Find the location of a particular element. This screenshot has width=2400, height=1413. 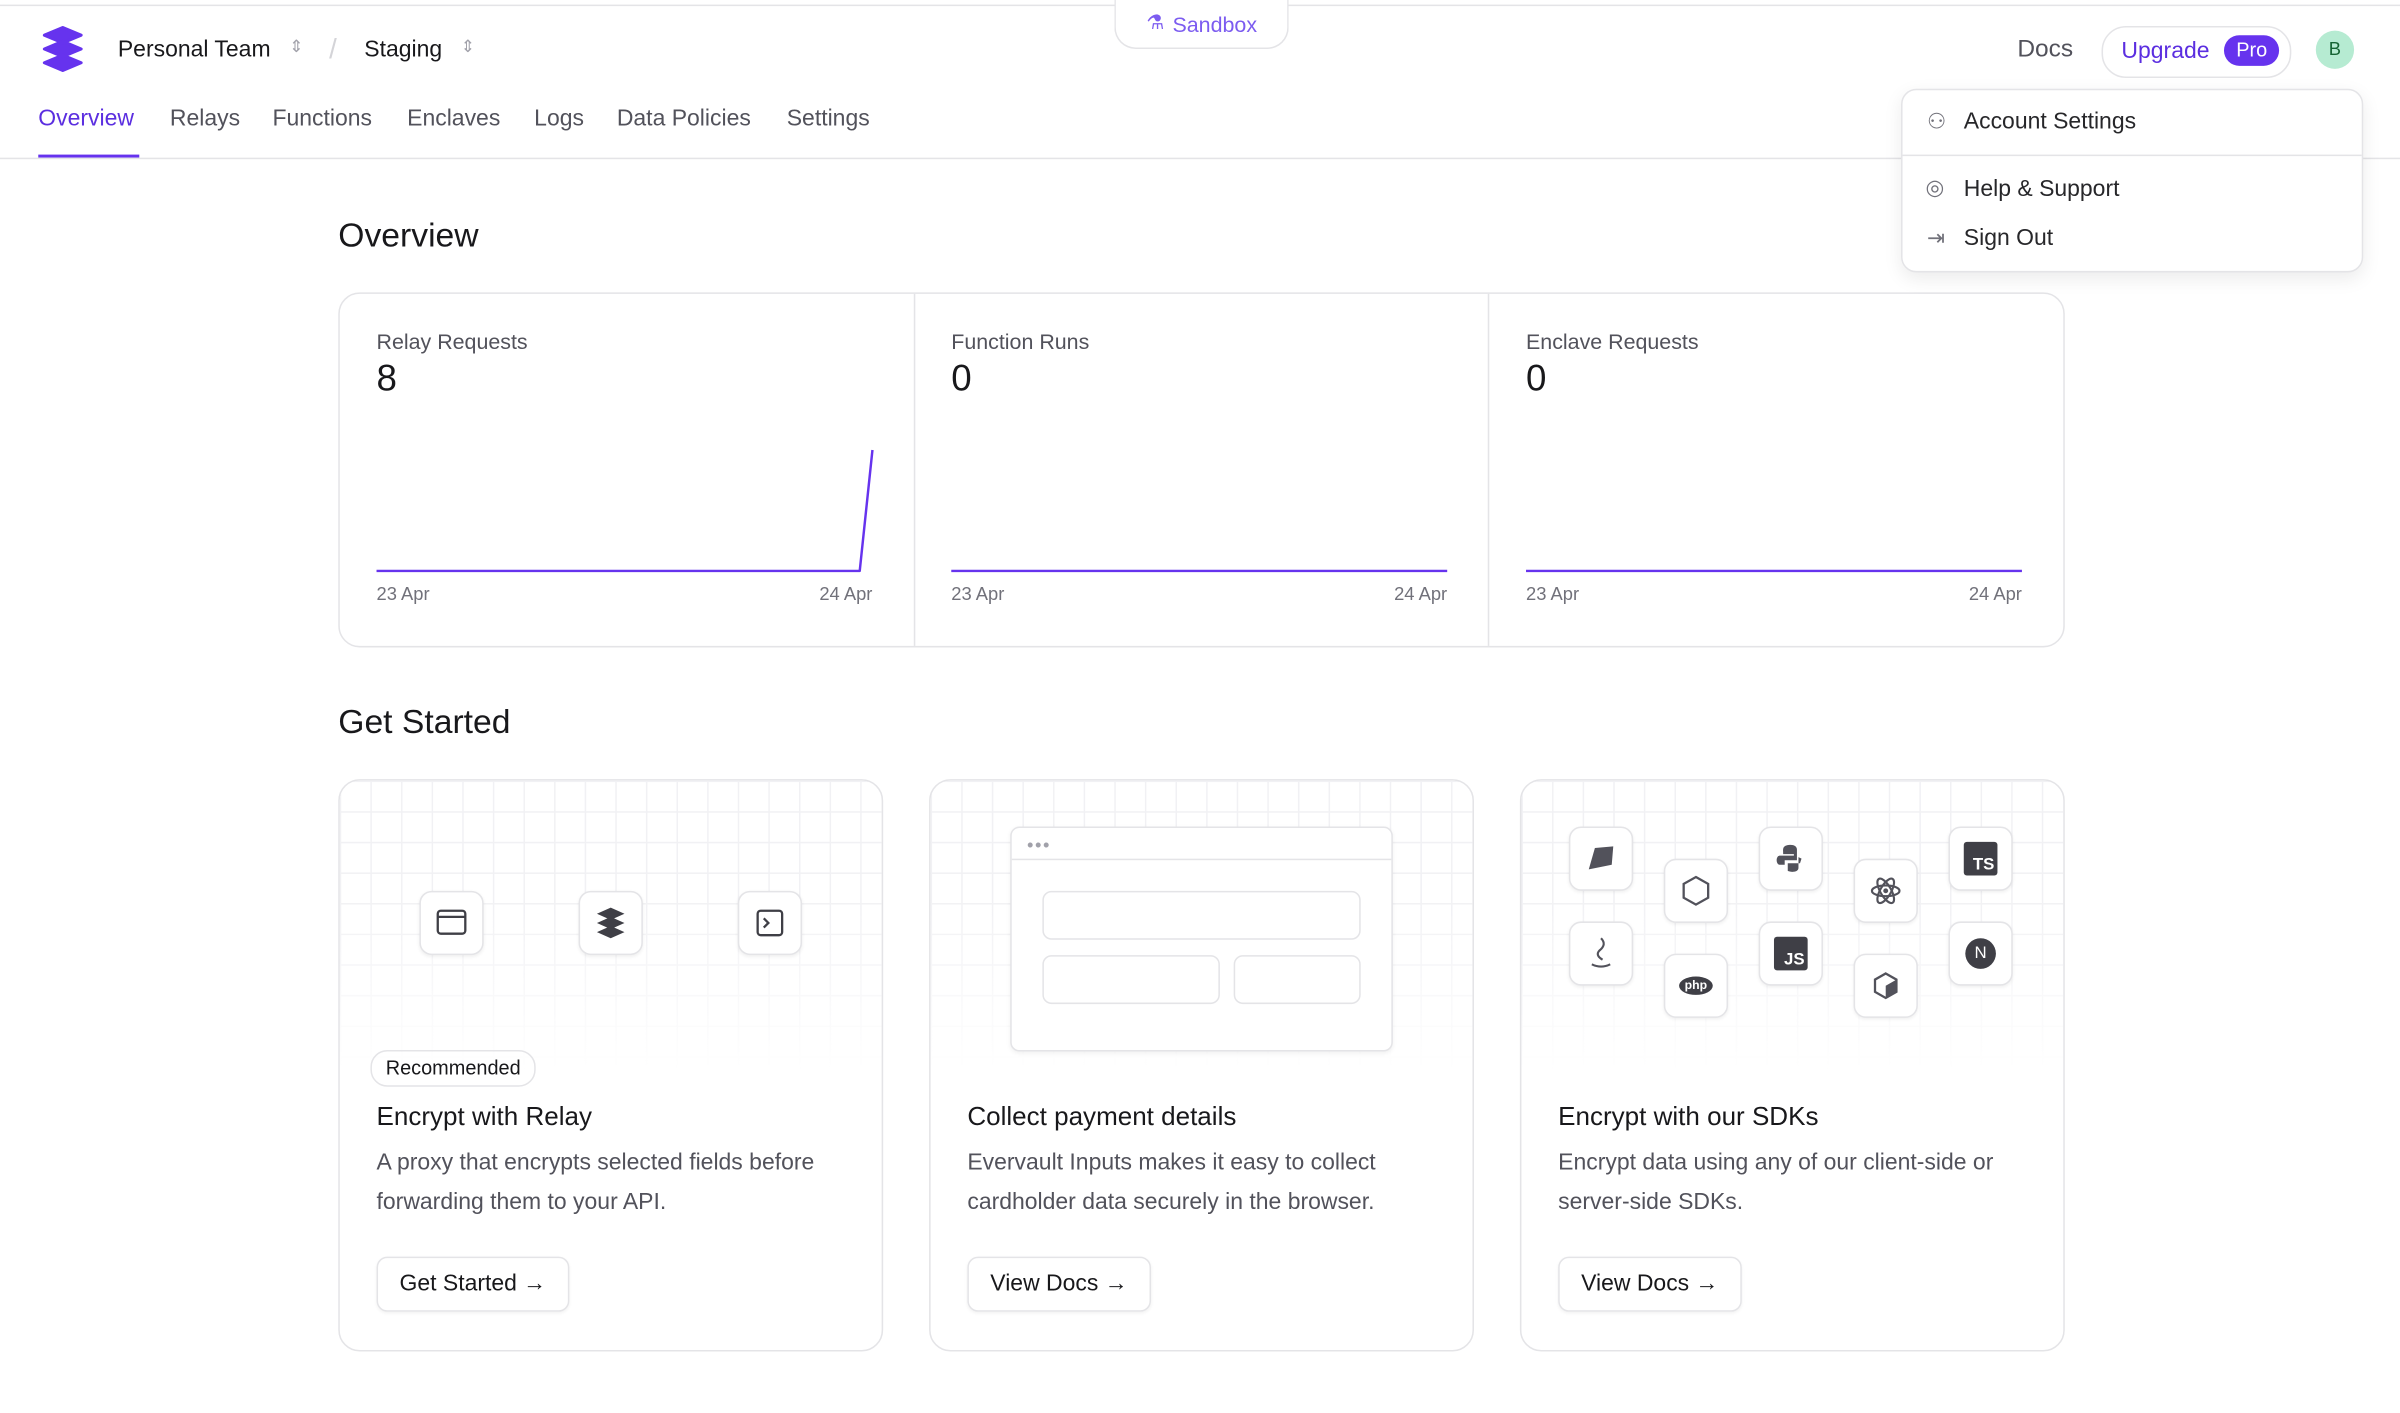

upgrade-button: Upgrade Pro is located at coordinates (2196, 52).